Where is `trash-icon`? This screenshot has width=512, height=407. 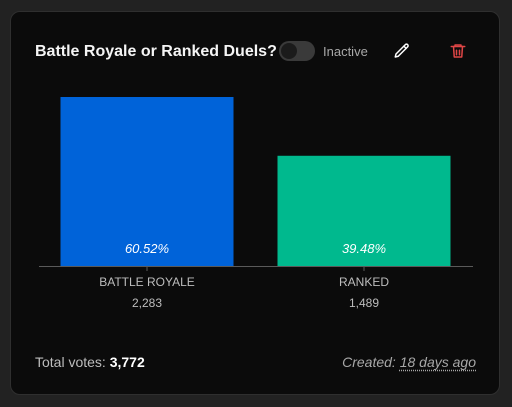
trash-icon is located at coordinates (458, 51).